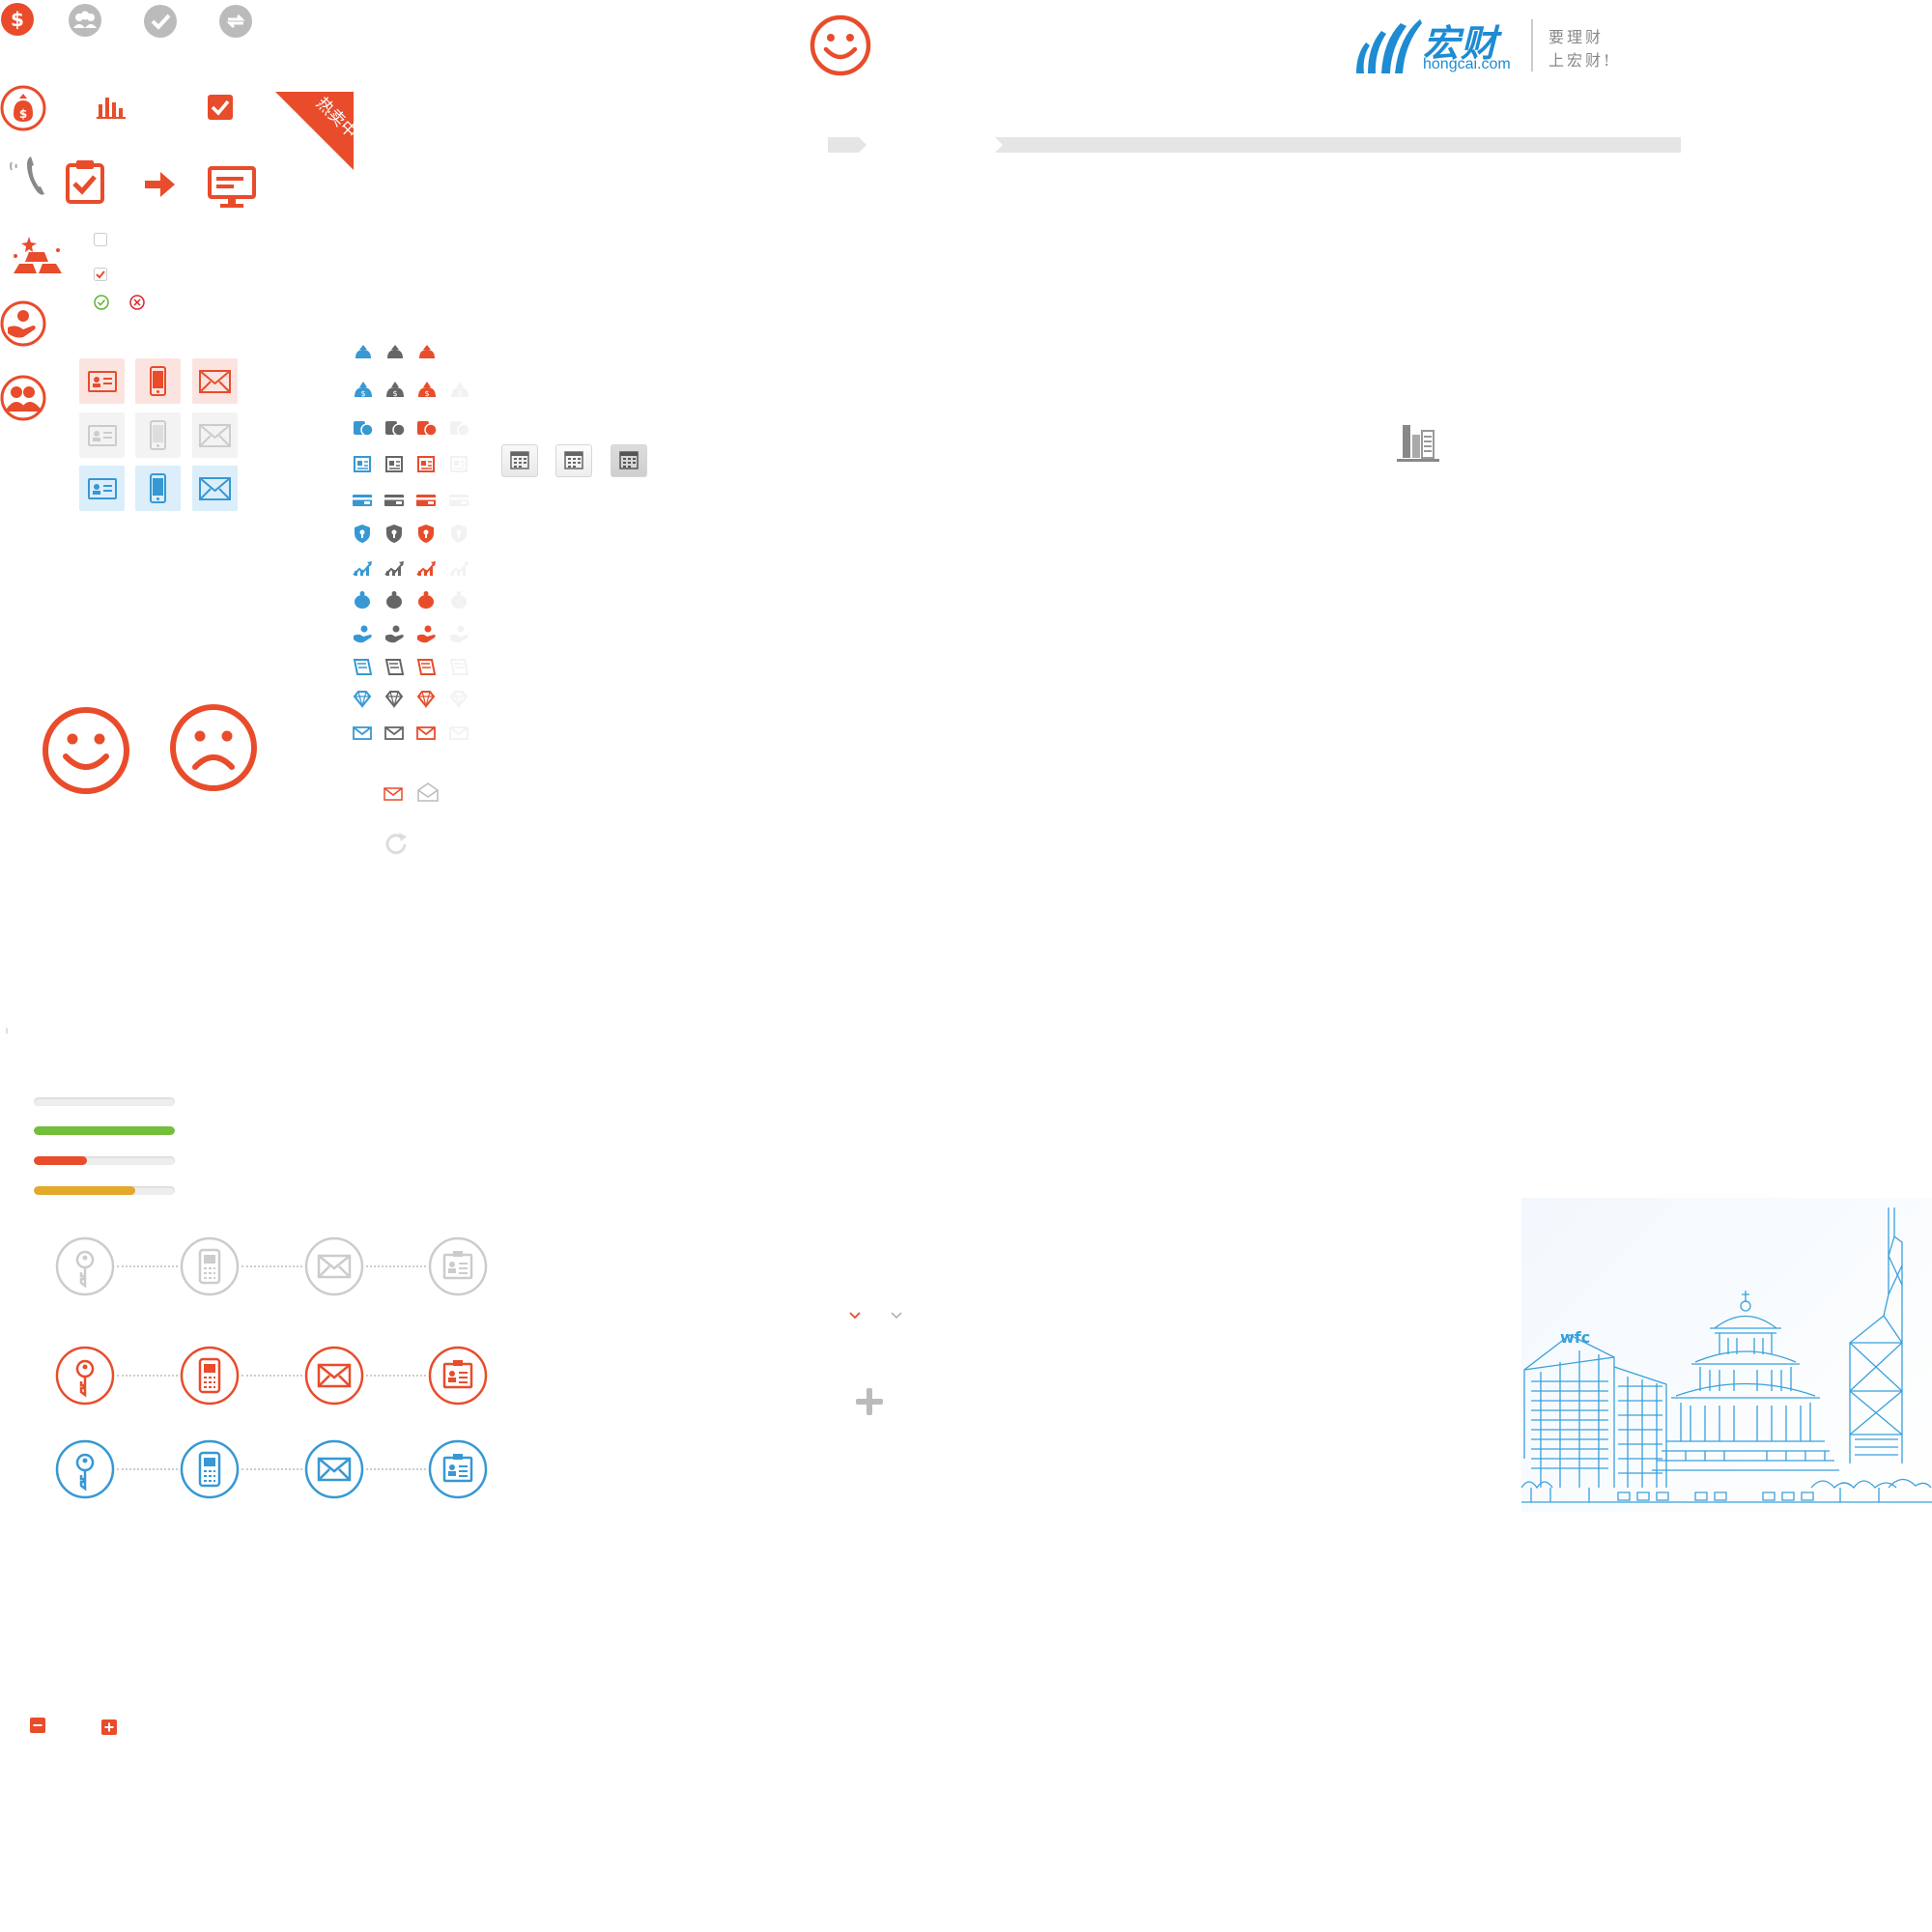 Image resolution: width=1932 pixels, height=1932 pixels. What do you see at coordinates (573, 460) in the screenshot?
I see `calendar-button-hover` at bounding box center [573, 460].